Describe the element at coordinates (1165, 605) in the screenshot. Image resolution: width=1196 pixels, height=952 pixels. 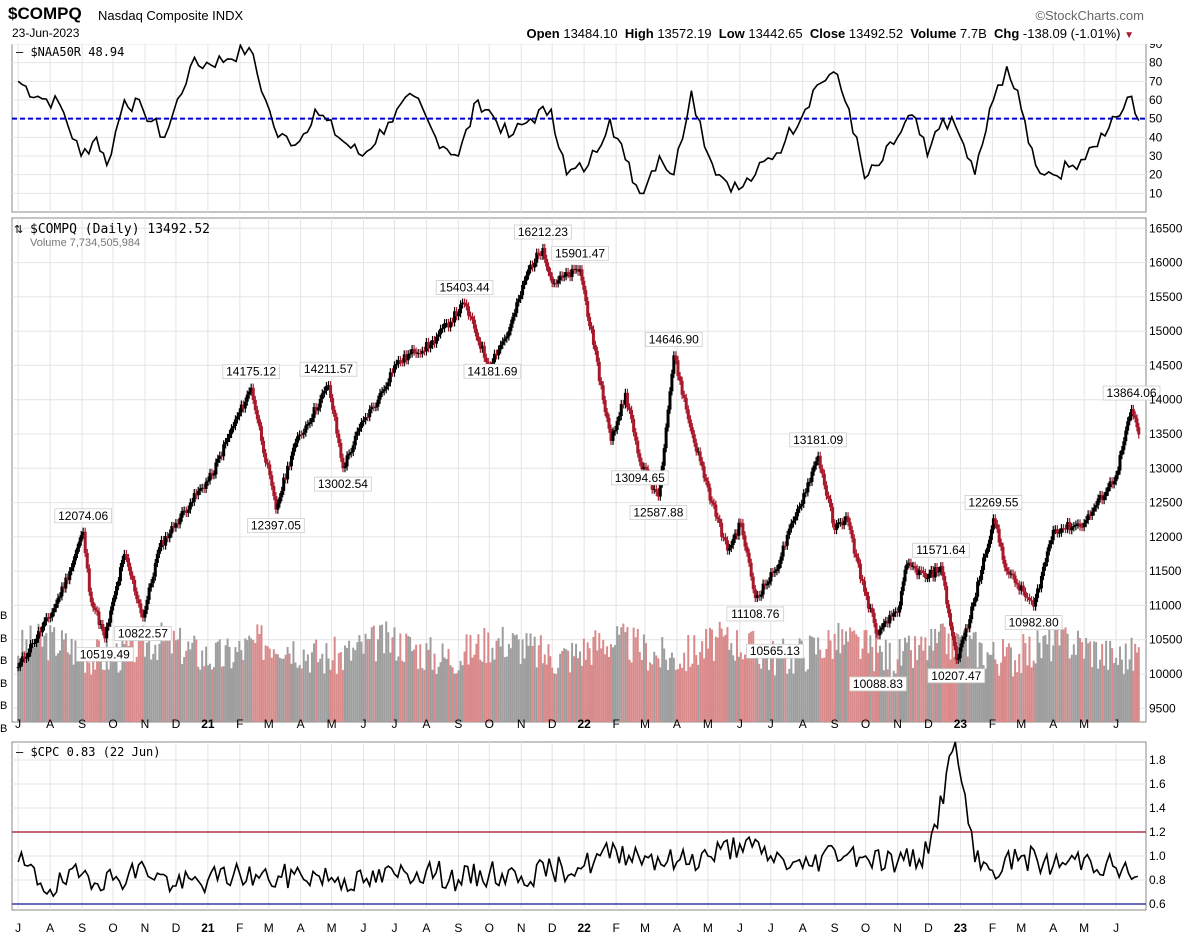
I see `y-tick-label: 11000` at that location.